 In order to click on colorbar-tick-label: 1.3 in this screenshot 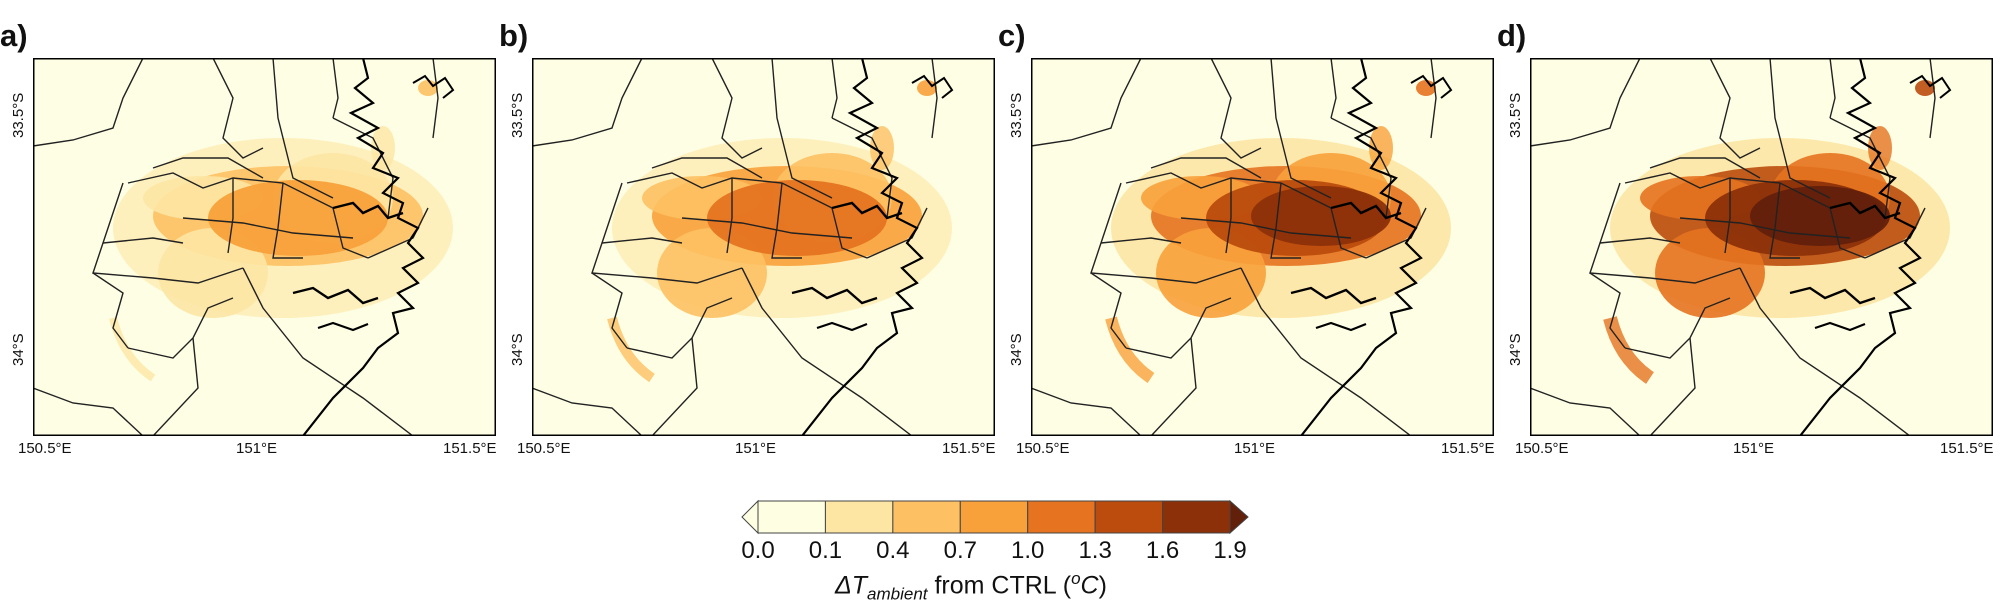, I will do `click(1095, 550)`.